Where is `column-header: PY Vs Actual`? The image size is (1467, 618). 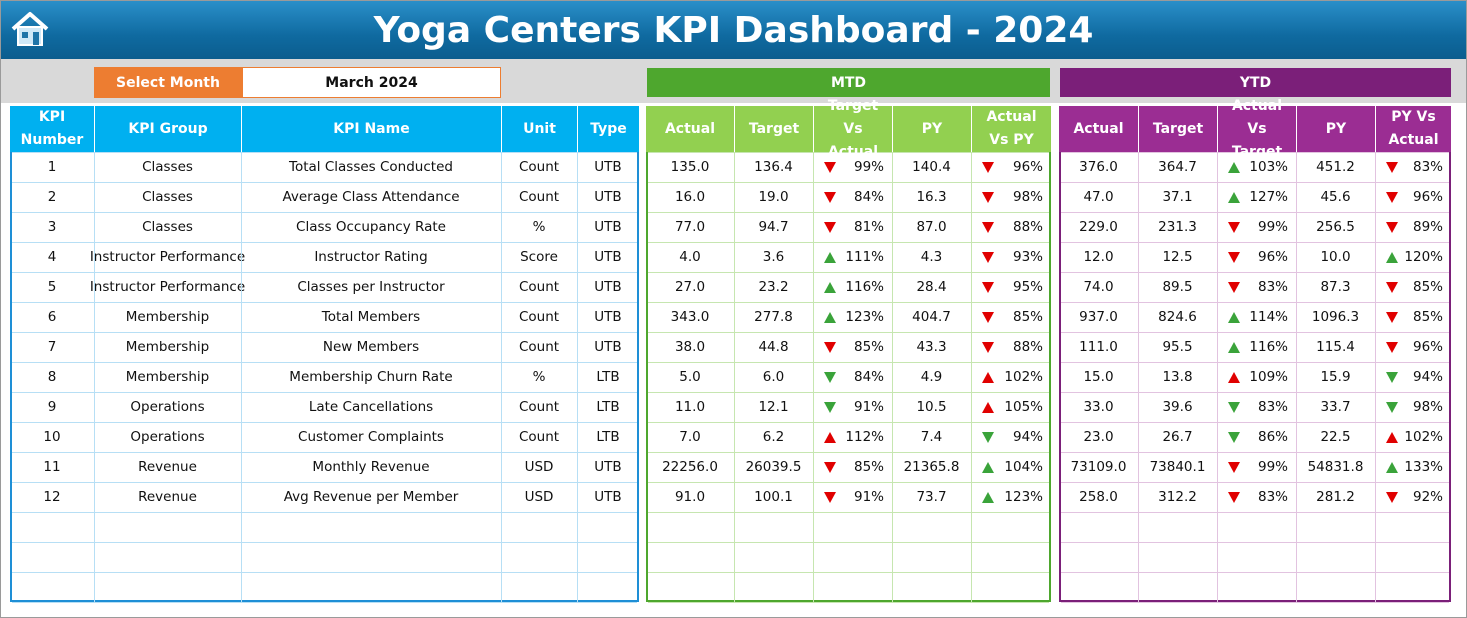 column-header: PY Vs Actual is located at coordinates (1413, 129).